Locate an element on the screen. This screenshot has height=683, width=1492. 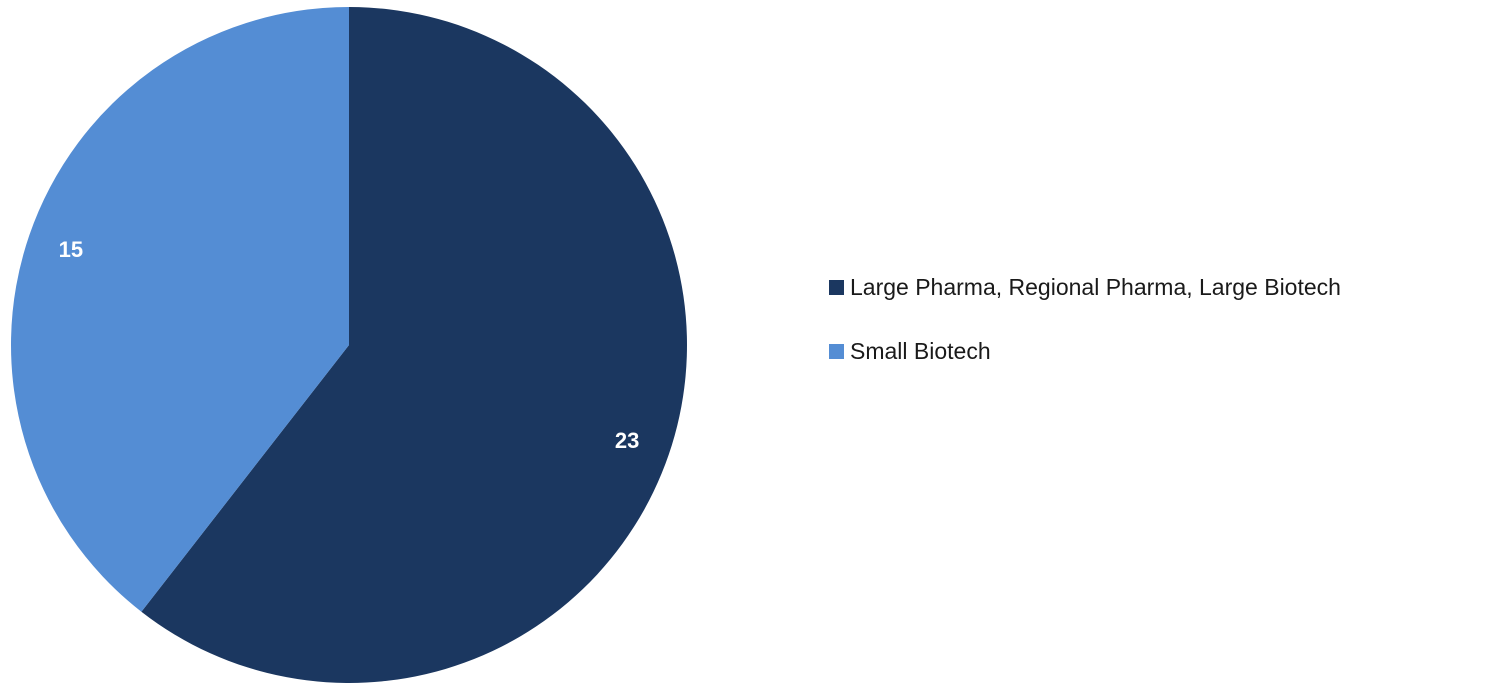
pie-data-label-0: 23 is located at coordinates (627, 440).